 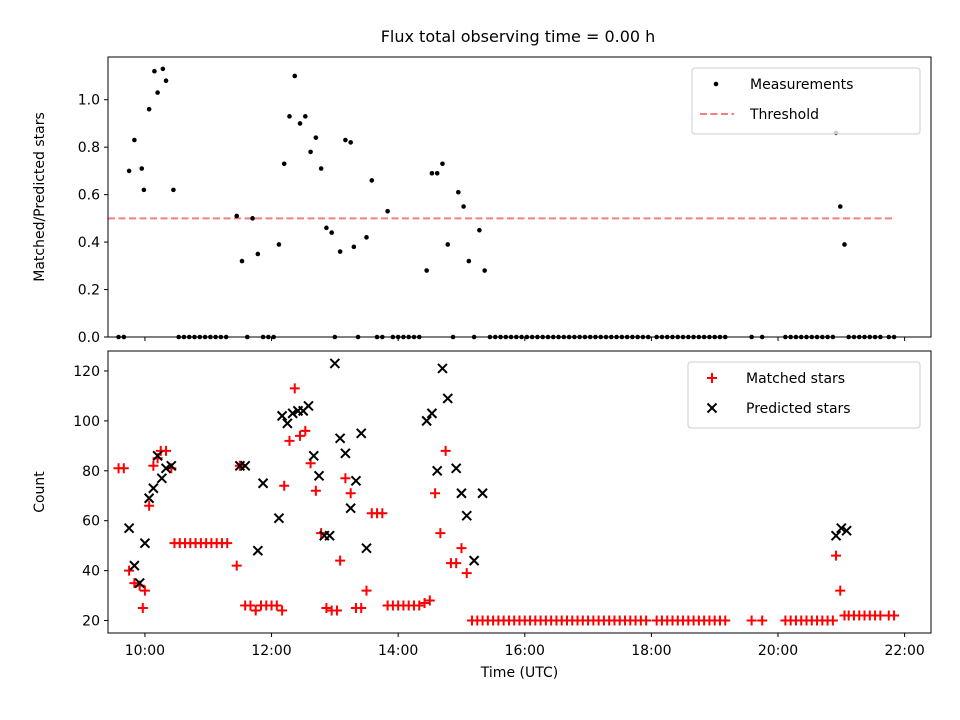 I want to click on y-axis-label: Matched/Predicted stars, so click(x=40, y=197).